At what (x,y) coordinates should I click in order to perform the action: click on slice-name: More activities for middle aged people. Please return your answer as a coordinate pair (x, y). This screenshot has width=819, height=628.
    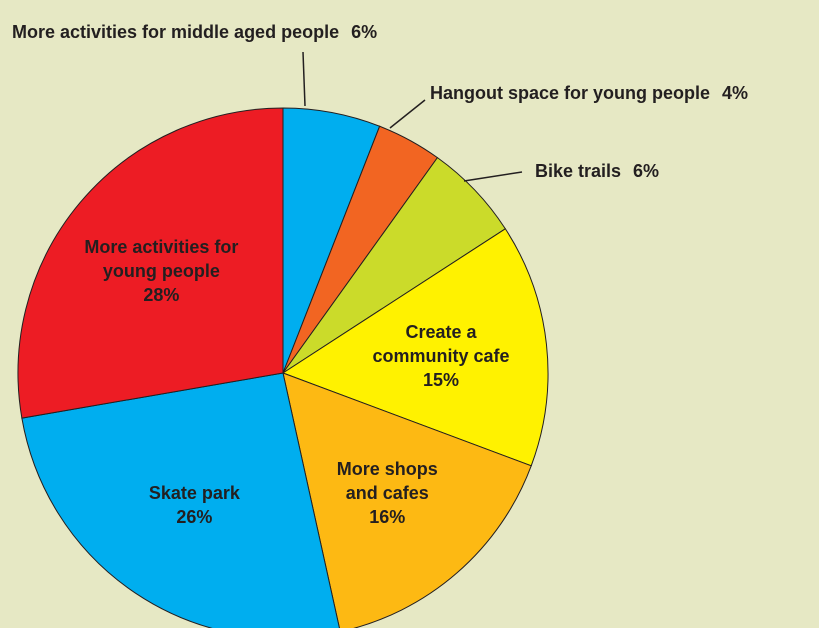
    Looking at the image, I should click on (176, 32).